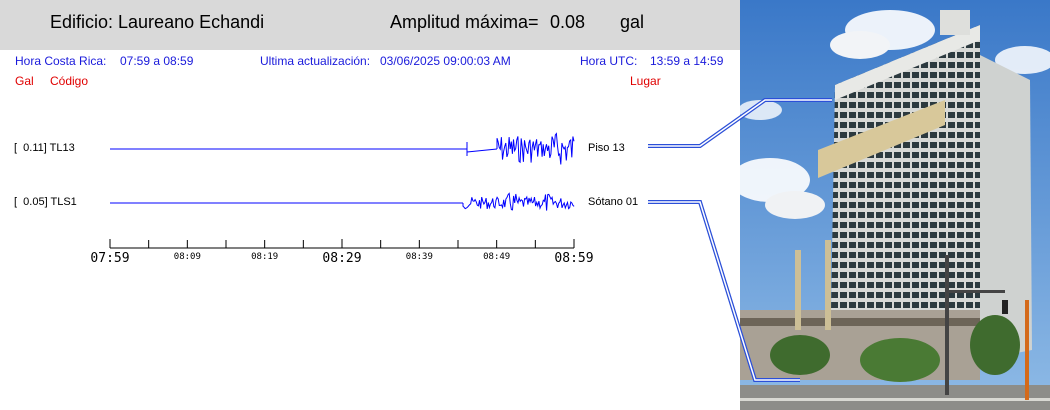 The height and width of the screenshot is (410, 1050). What do you see at coordinates (613, 202) in the screenshot?
I see `station-place-sotano01: Sótano 01` at bounding box center [613, 202].